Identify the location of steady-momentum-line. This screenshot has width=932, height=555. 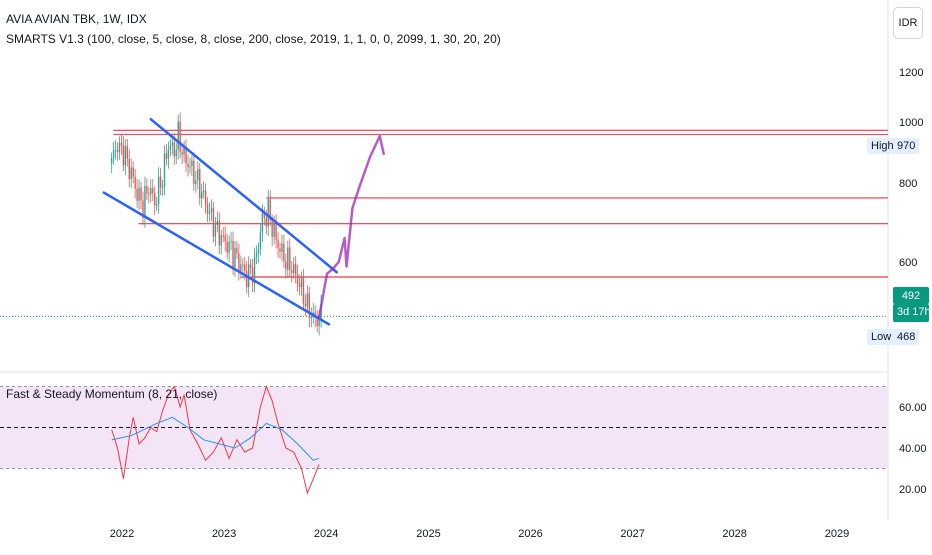
(215, 438).